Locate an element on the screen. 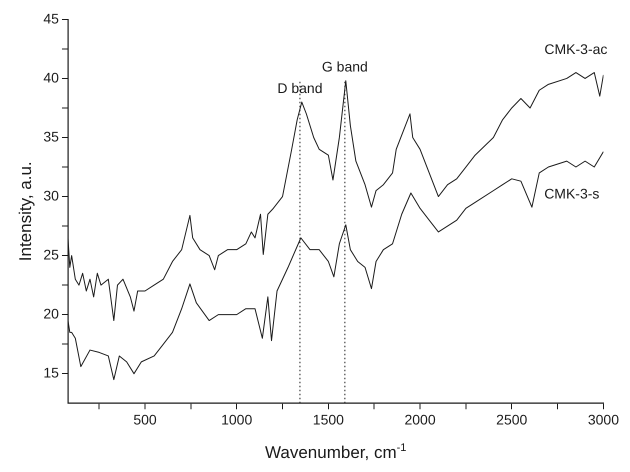 This screenshot has width=630, height=472. series-label: CMK-3-ac is located at coordinates (576, 48).